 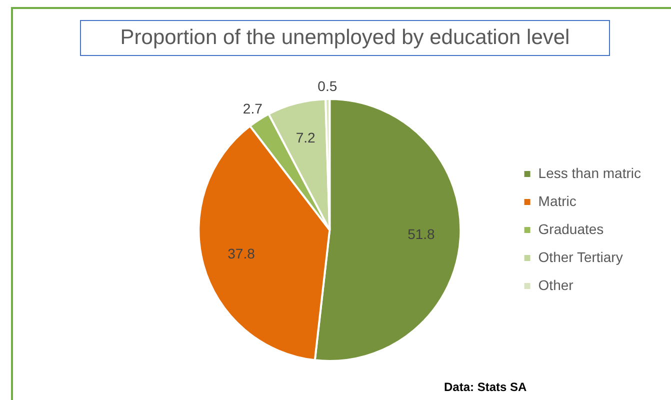 What do you see at coordinates (328, 86) in the screenshot?
I see `data-label: 0.5` at bounding box center [328, 86].